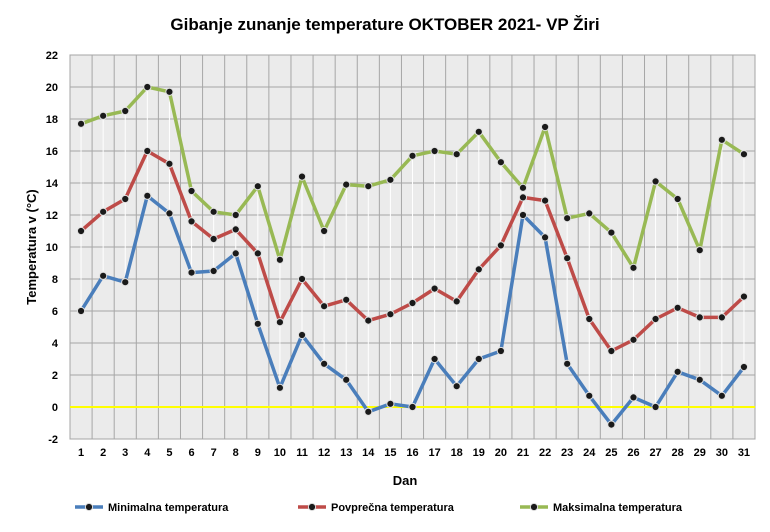 This screenshot has height=532, width=770. Describe the element at coordinates (501, 453) in the screenshot. I see `x-tick-label: 20` at that location.